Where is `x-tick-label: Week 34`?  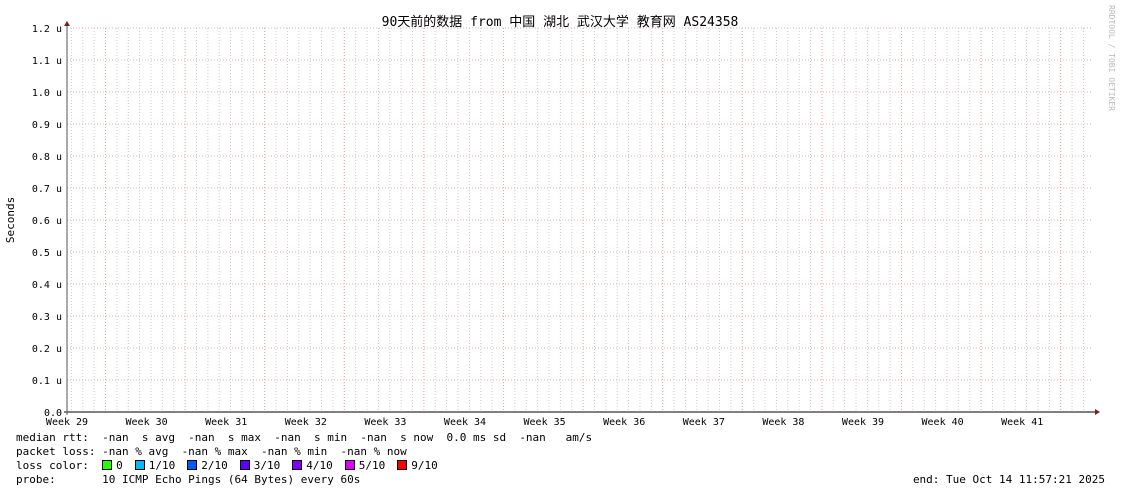 x-tick-label: Week 34 is located at coordinates (465, 422).